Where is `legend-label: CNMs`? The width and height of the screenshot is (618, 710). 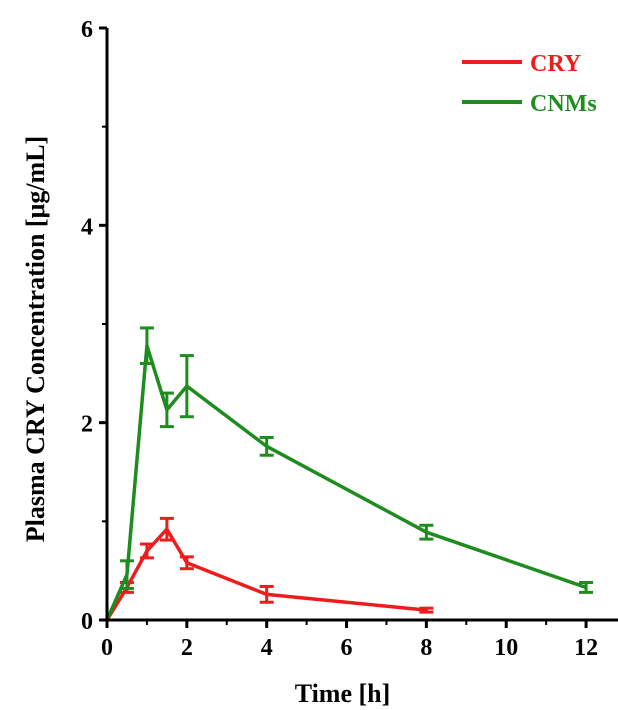 legend-label: CNMs is located at coordinates (563, 104).